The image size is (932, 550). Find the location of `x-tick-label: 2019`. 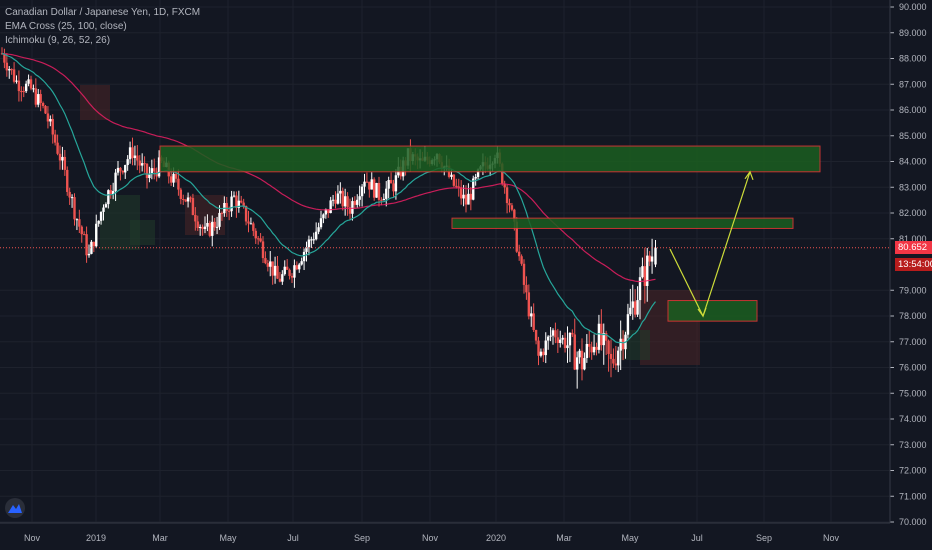

x-tick-label: 2019 is located at coordinates (96, 538).